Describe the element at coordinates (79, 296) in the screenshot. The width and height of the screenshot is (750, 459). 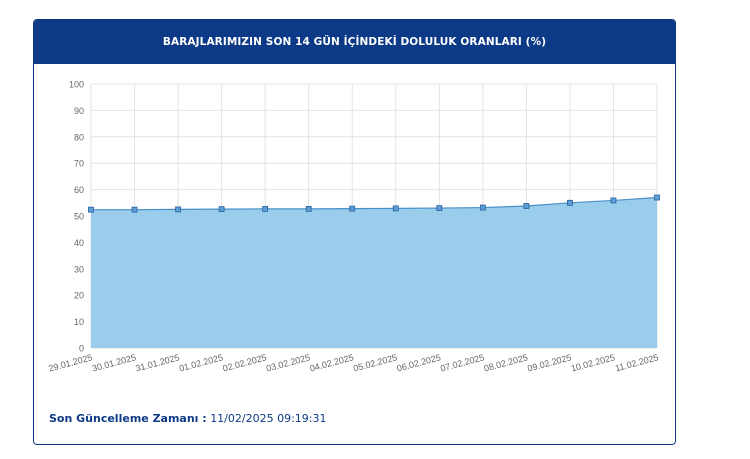
I see `y-tick-label: 20` at that location.